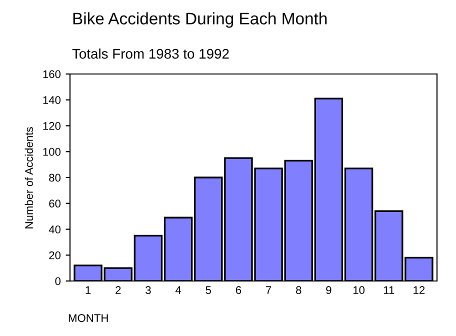 The height and width of the screenshot is (336, 456). Describe the element at coordinates (58, 281) in the screenshot. I see `y-tick-label: 0` at that location.